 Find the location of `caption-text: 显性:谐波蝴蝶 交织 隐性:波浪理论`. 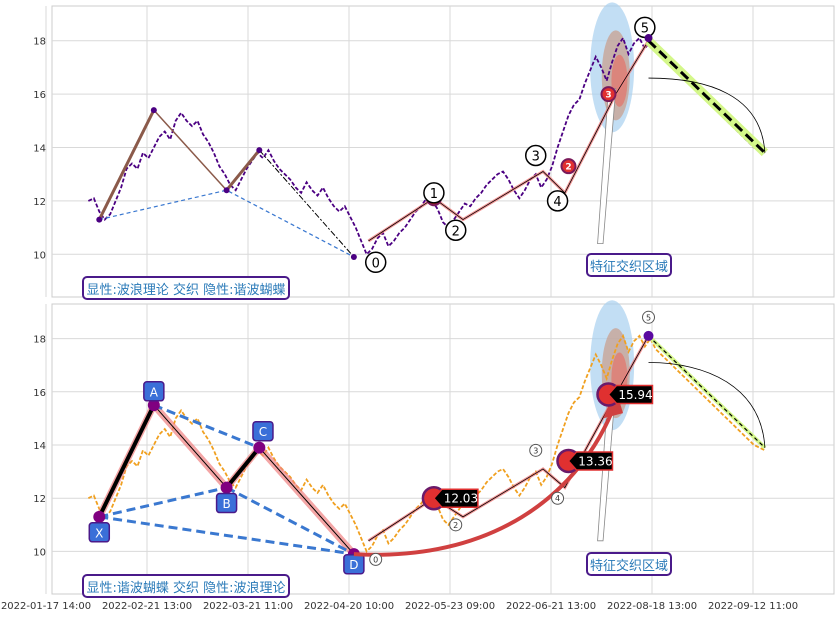

caption-text: 显性:谐波蝴蝶 交织 隐性:波浪理论 is located at coordinates (185, 588).